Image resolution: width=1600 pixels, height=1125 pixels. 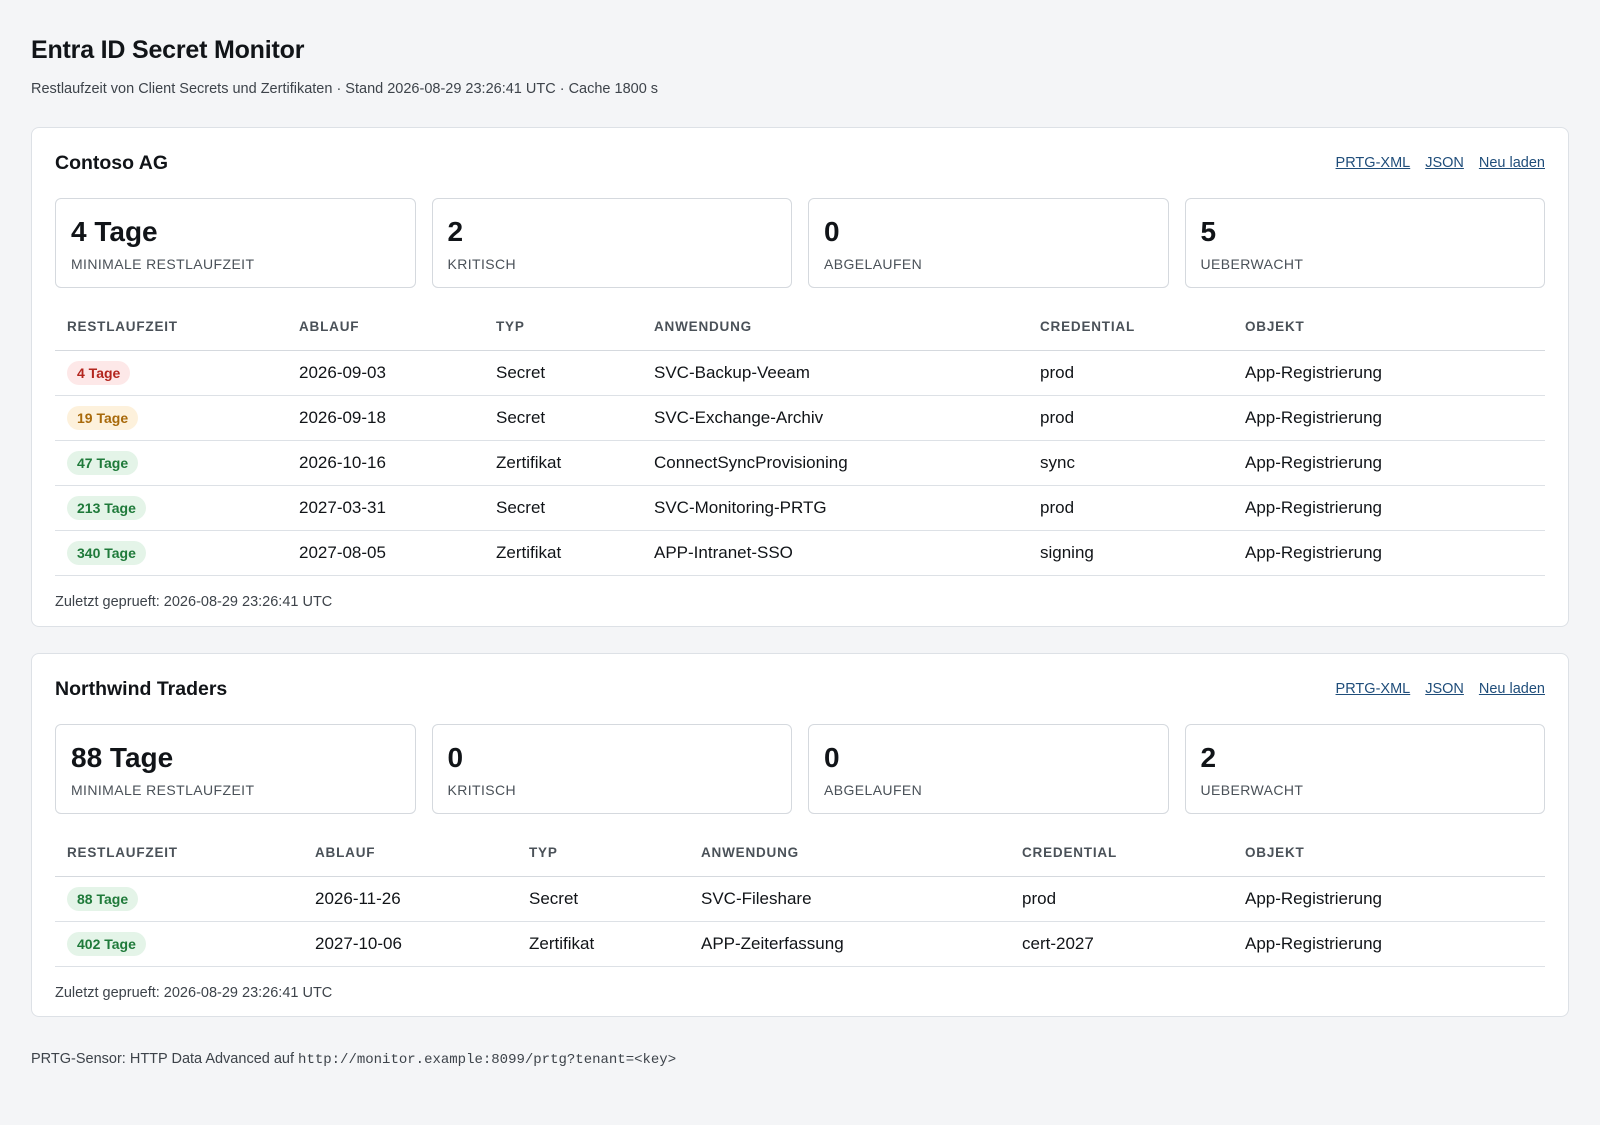 What do you see at coordinates (835, 373) in the screenshot?
I see `application-cell: SVC-Backup-Veeam` at bounding box center [835, 373].